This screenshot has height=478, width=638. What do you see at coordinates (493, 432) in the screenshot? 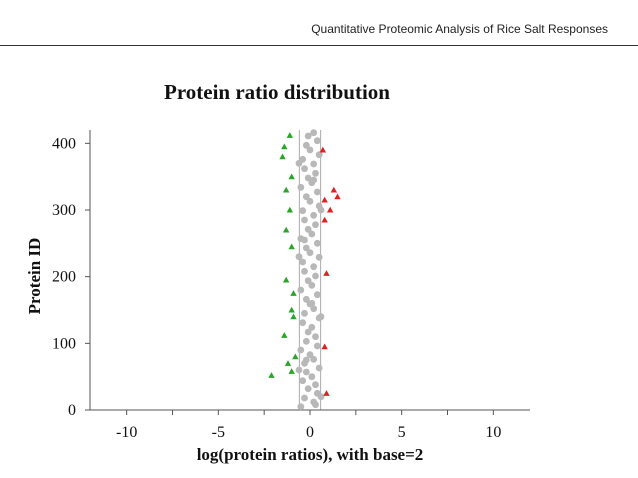
I see `x-tick-label: 10` at bounding box center [493, 432].